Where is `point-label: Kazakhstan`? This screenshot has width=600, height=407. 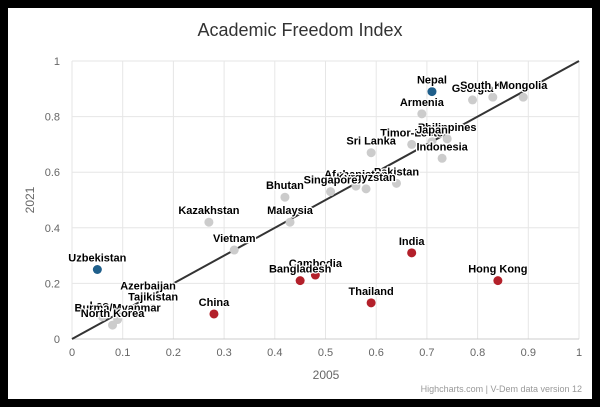
point-label: Kazakhstan is located at coordinates (208, 211).